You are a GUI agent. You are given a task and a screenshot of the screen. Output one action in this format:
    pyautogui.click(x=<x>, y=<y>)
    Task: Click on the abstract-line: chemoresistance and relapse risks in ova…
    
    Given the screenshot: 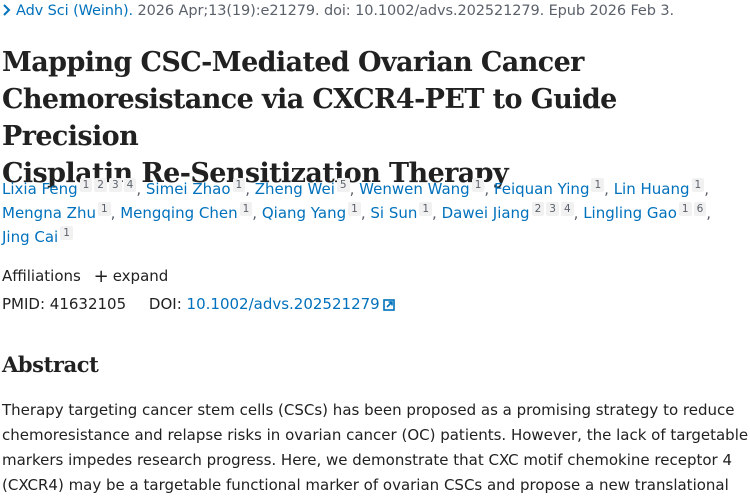 What is the action you would take?
    pyautogui.click(x=375, y=435)
    